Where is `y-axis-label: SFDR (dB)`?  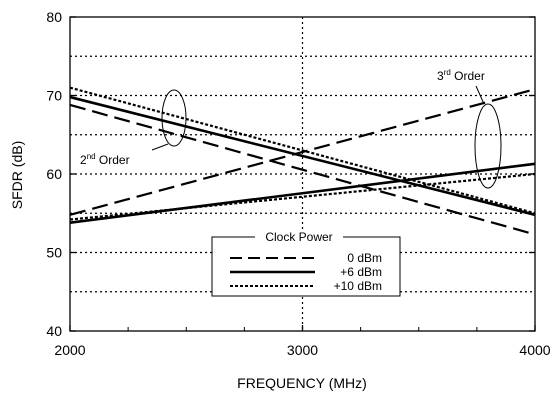
y-axis-label: SFDR (dB) is located at coordinates (17, 175).